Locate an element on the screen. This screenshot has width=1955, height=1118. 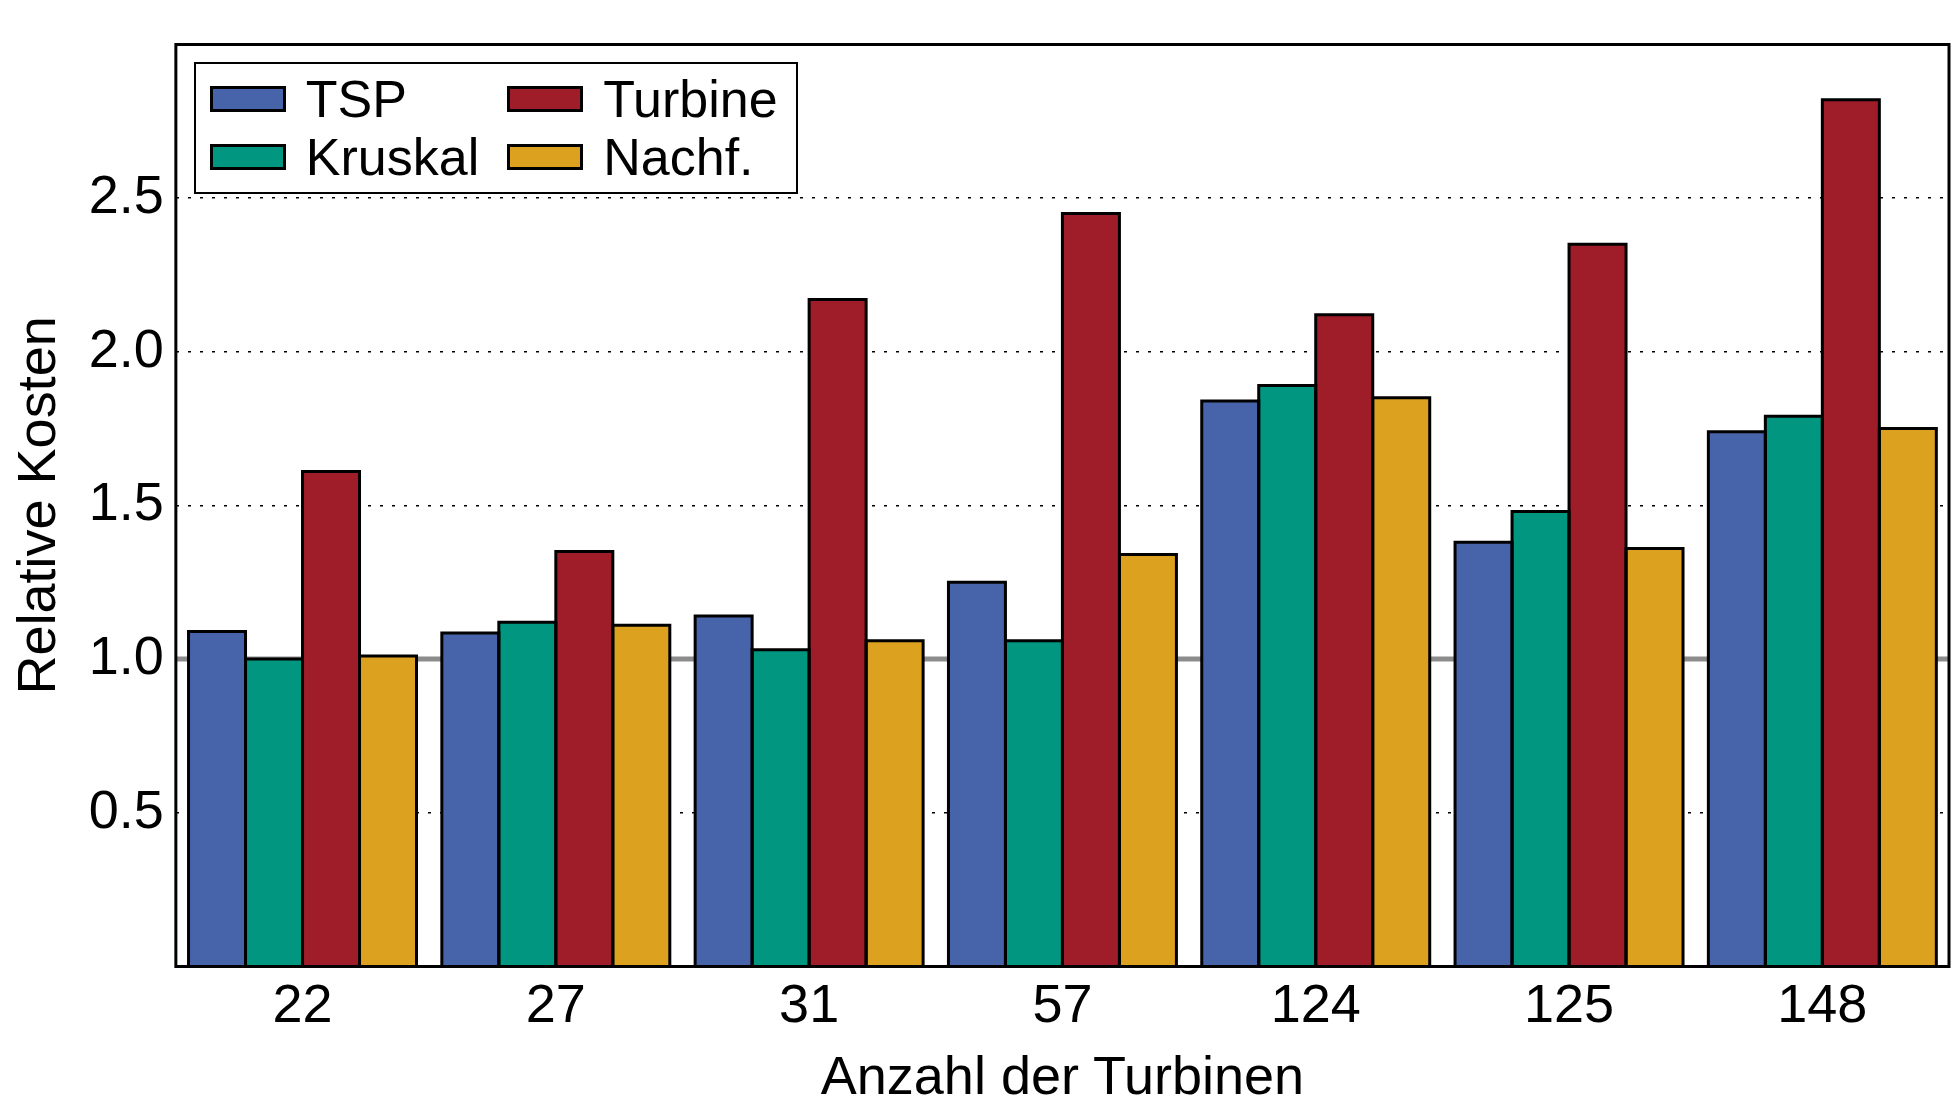
y-axis-title: Relative Kosten is located at coordinates (36, 505).